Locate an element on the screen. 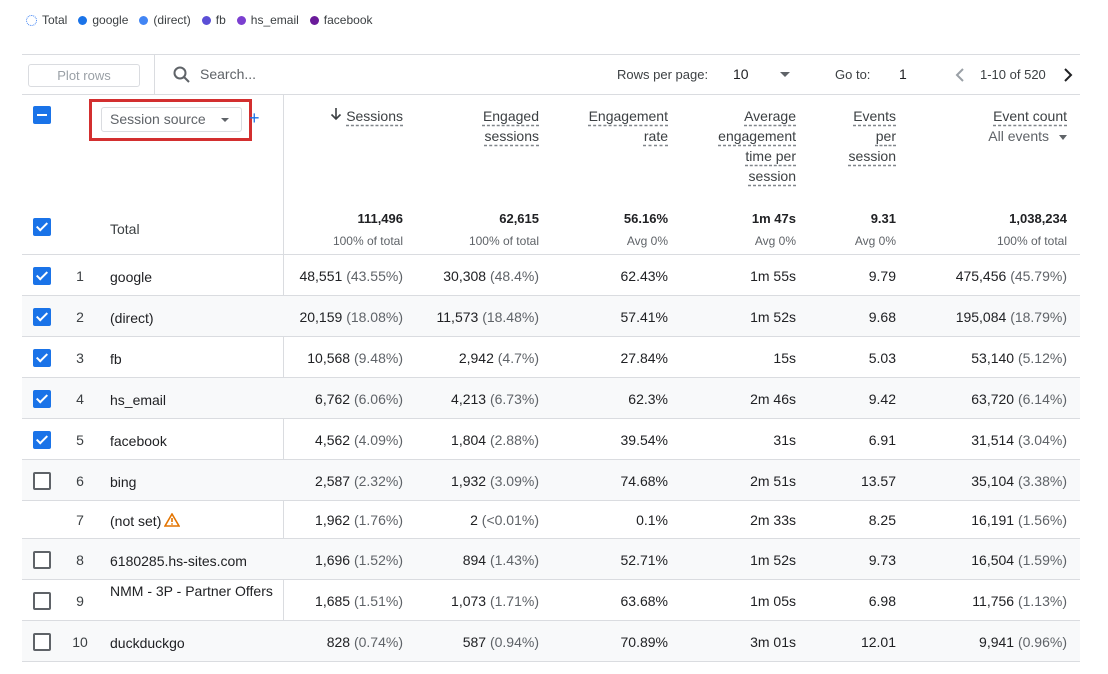 The image size is (1108, 674). legend-item: hs_email is located at coordinates (267, 20).